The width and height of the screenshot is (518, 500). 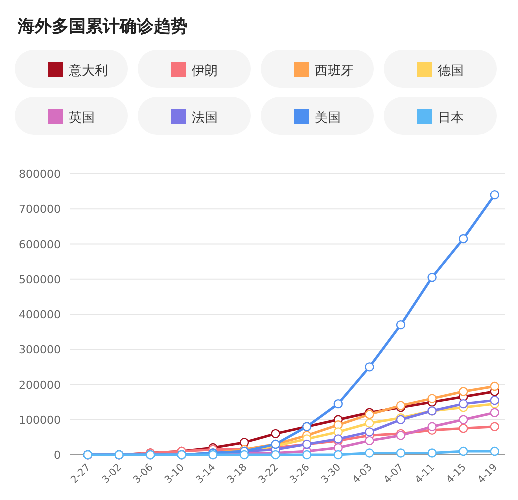 What do you see at coordinates (205, 118) in the screenshot?
I see `legend-label: 法国` at bounding box center [205, 118].